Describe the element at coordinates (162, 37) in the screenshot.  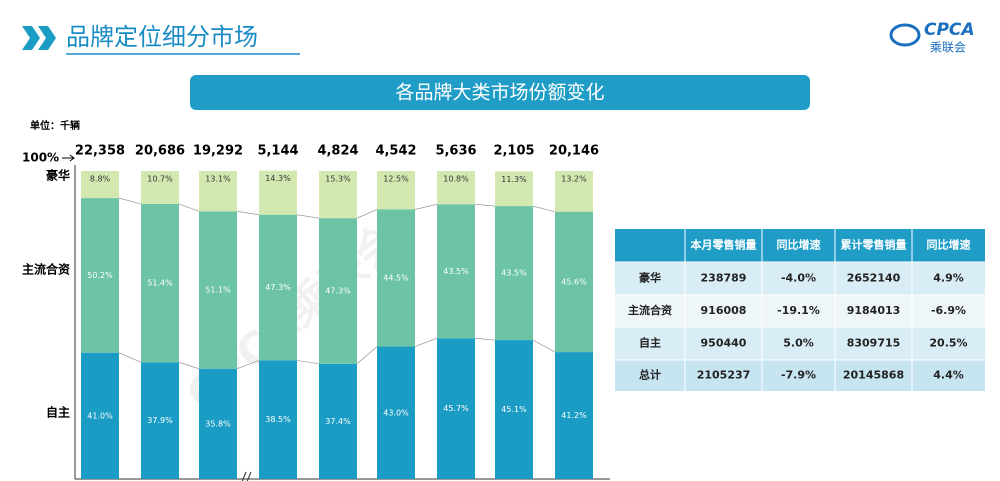
I see `page-title: 品牌定位细分市场` at that location.